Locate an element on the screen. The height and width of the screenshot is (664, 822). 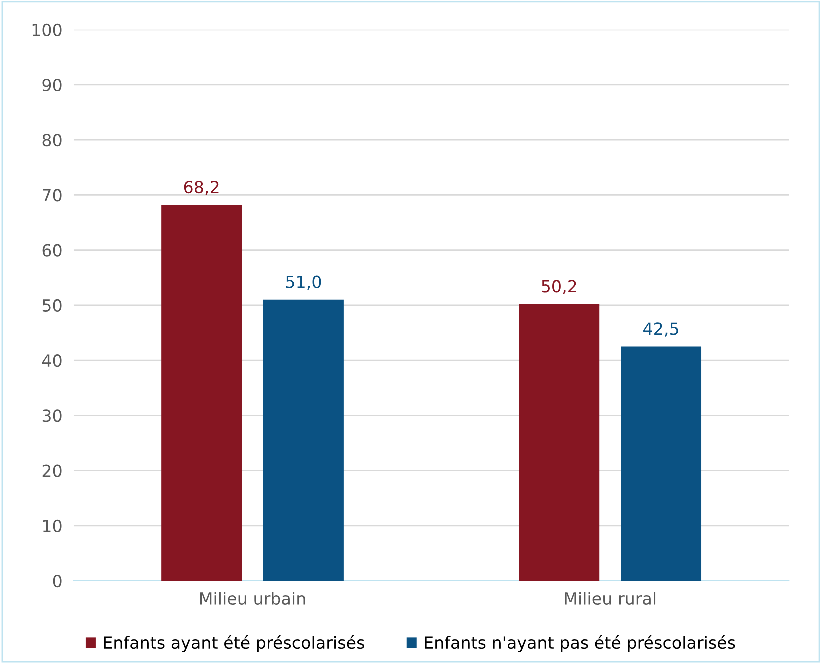
y-tick-label: 30 is located at coordinates (52, 416).